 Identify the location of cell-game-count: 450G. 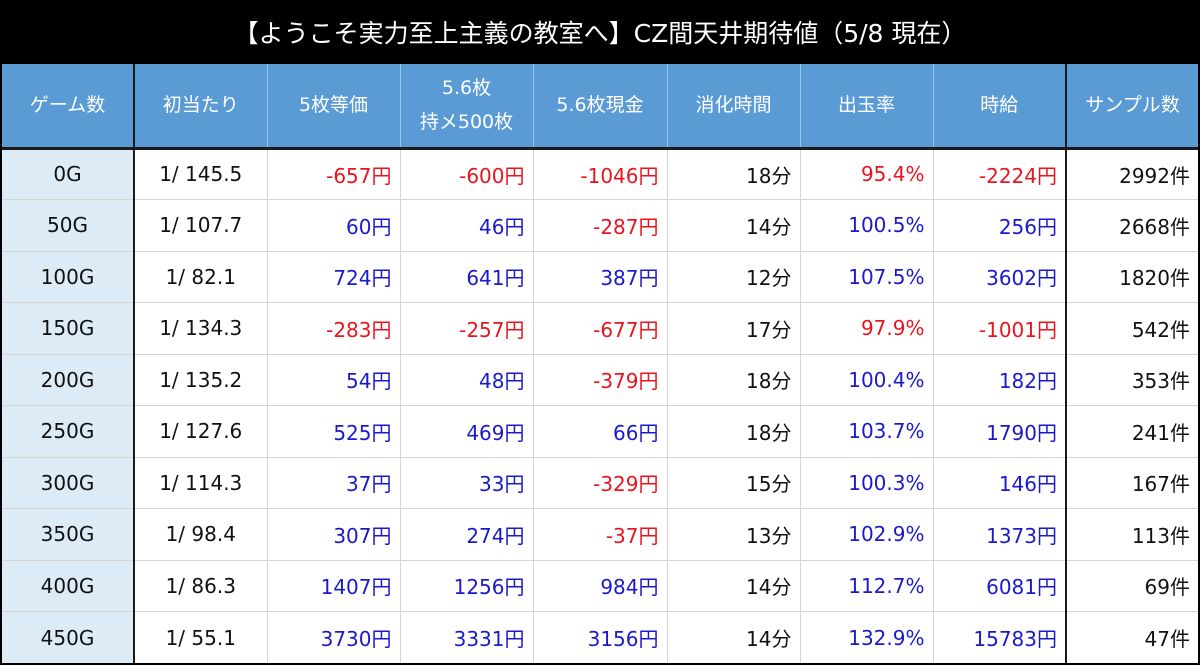
(68, 637).